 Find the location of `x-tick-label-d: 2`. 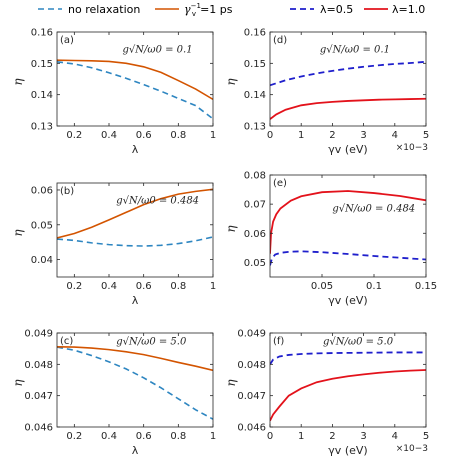

x-tick-label-d: 2 is located at coordinates (332, 135).